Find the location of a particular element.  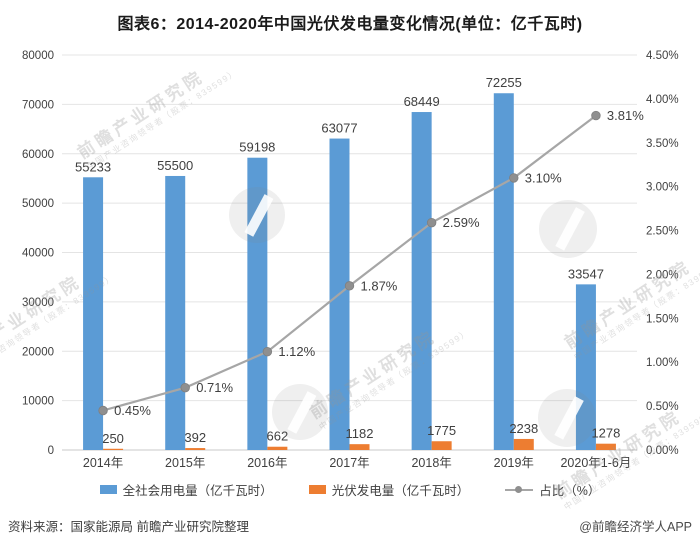

ratio-value-label: 0.45% is located at coordinates (132, 410).